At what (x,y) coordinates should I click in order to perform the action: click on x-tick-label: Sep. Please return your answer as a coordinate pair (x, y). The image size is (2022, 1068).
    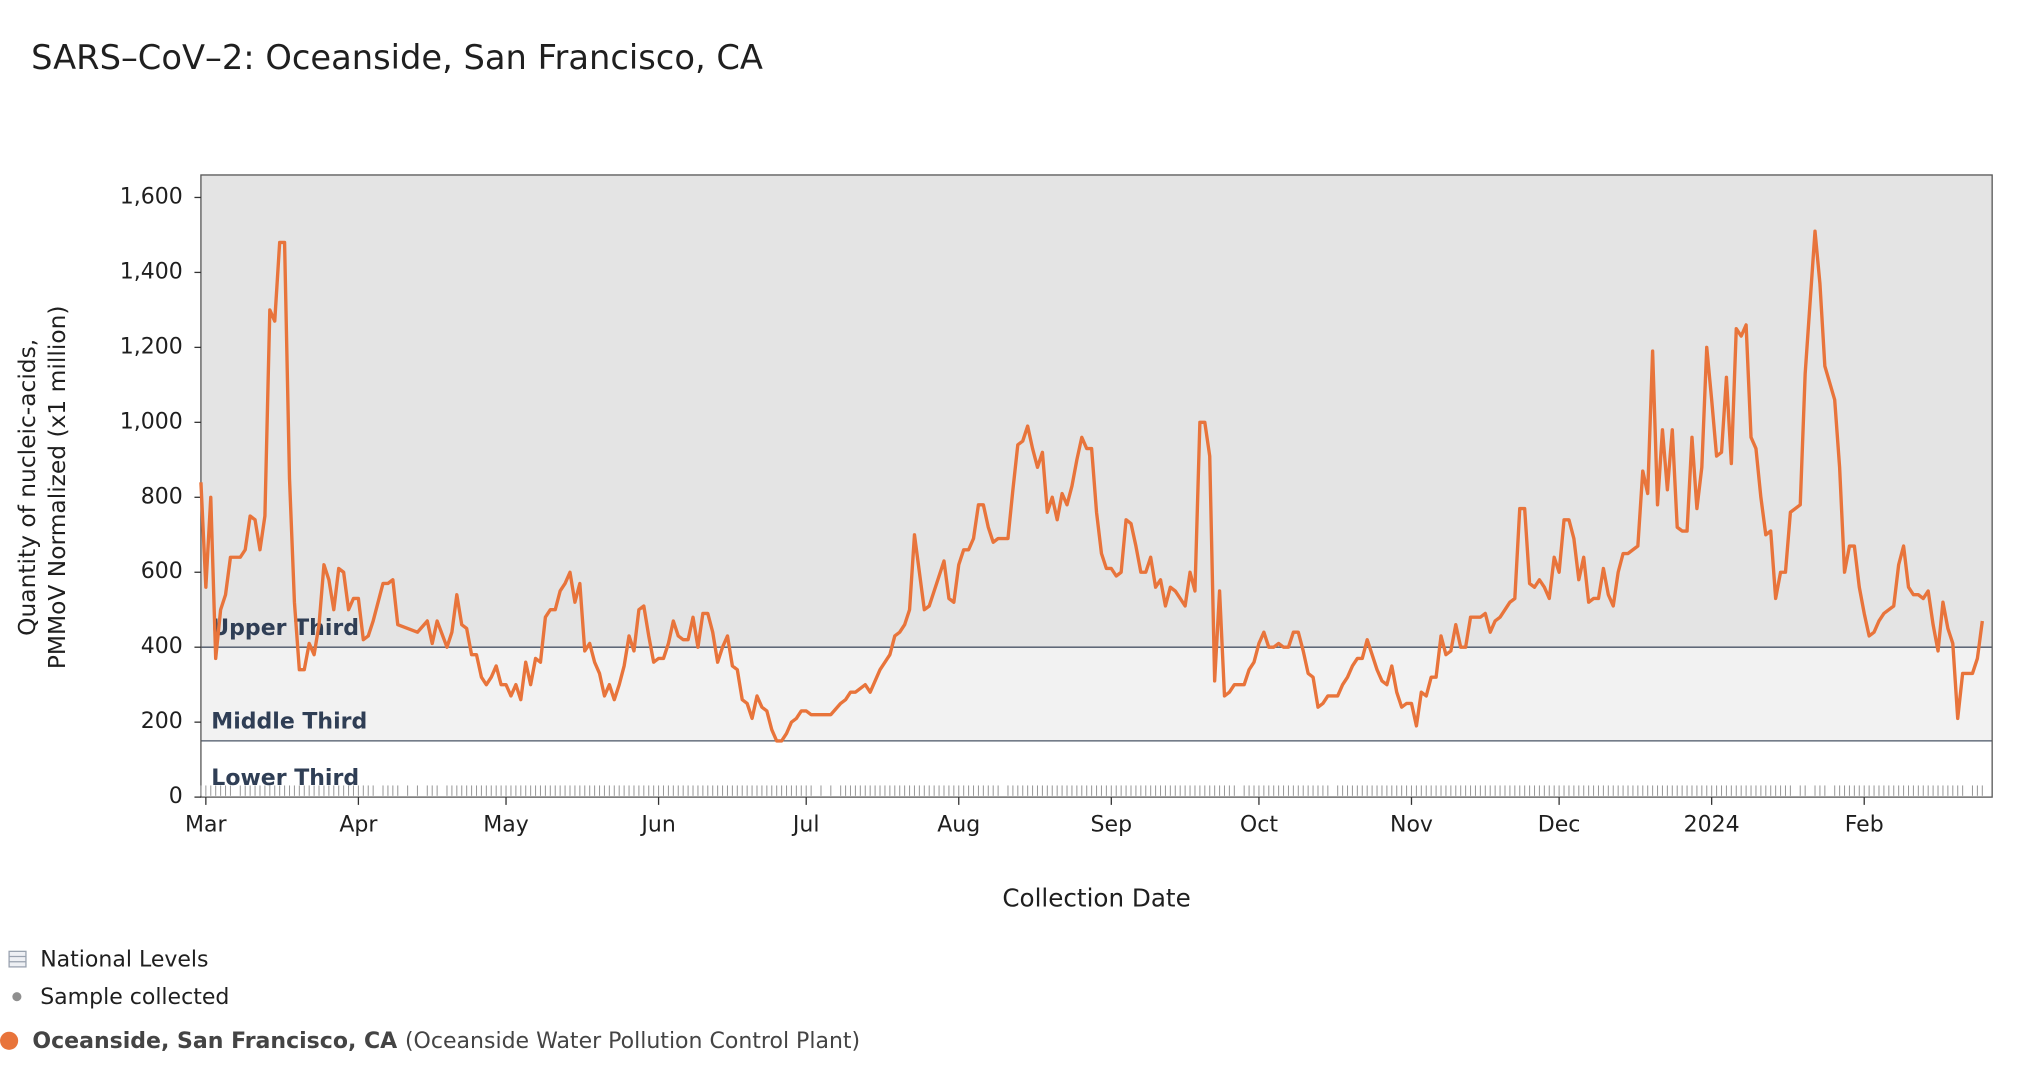
    Looking at the image, I should click on (1112, 825).